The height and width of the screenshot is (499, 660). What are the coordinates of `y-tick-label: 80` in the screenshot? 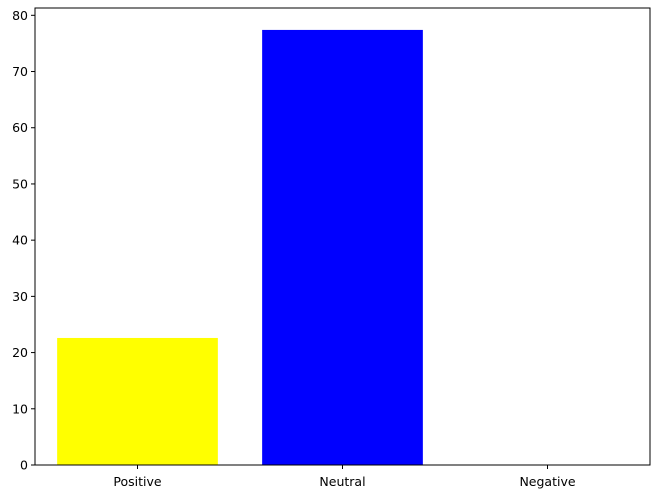 It's located at (20, 15).